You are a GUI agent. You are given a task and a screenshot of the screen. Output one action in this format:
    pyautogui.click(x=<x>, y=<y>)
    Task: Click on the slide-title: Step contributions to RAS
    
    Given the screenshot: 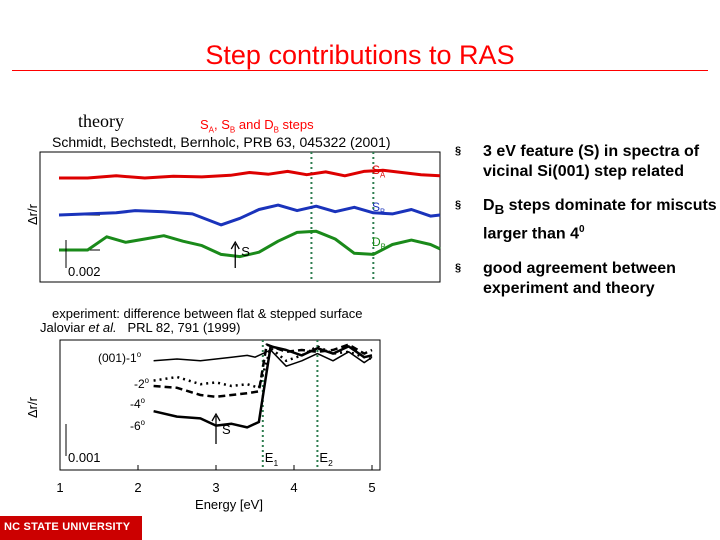 What is the action you would take?
    pyautogui.click(x=360, y=55)
    